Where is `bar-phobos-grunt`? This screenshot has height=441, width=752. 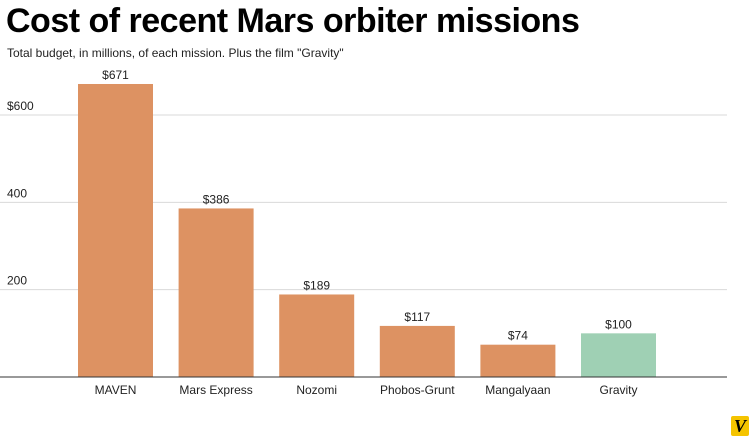 bar-phobos-grunt is located at coordinates (417, 351).